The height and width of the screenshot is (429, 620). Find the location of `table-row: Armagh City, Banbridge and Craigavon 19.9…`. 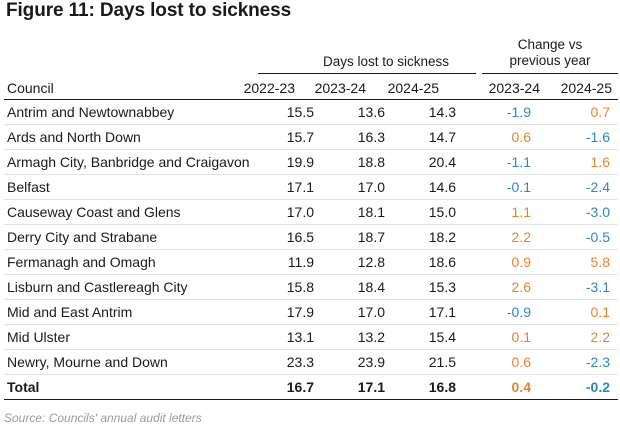

table-row: Armagh City, Banbridge and Craigavon 19.9… is located at coordinates (311, 162).